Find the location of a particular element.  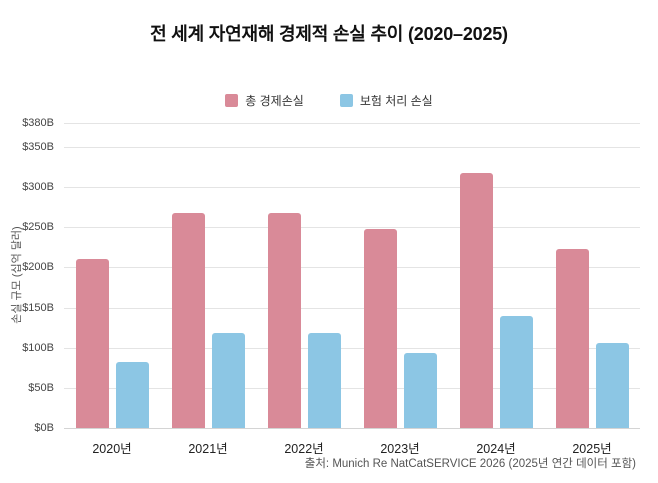

legend-swatch-total is located at coordinates (232, 100).